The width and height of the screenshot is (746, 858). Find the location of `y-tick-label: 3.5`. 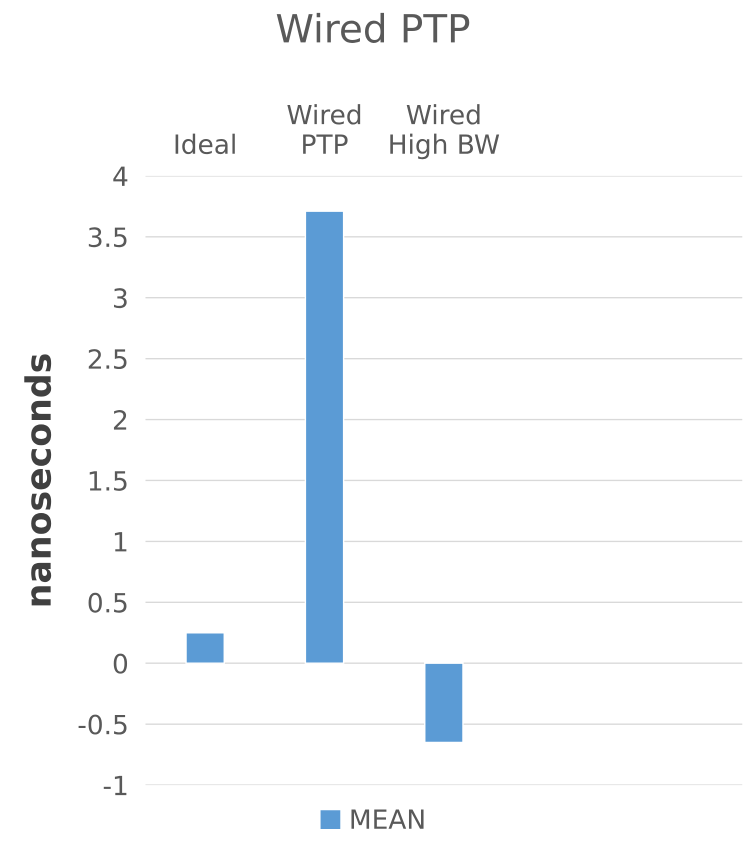

y-tick-label: 3.5 is located at coordinates (107, 237).